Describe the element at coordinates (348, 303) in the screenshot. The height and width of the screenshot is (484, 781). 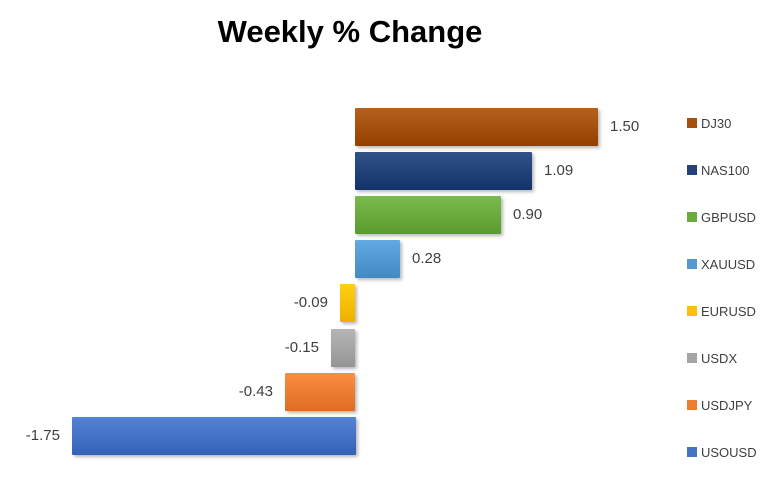
I see `bar-eurusd` at that location.